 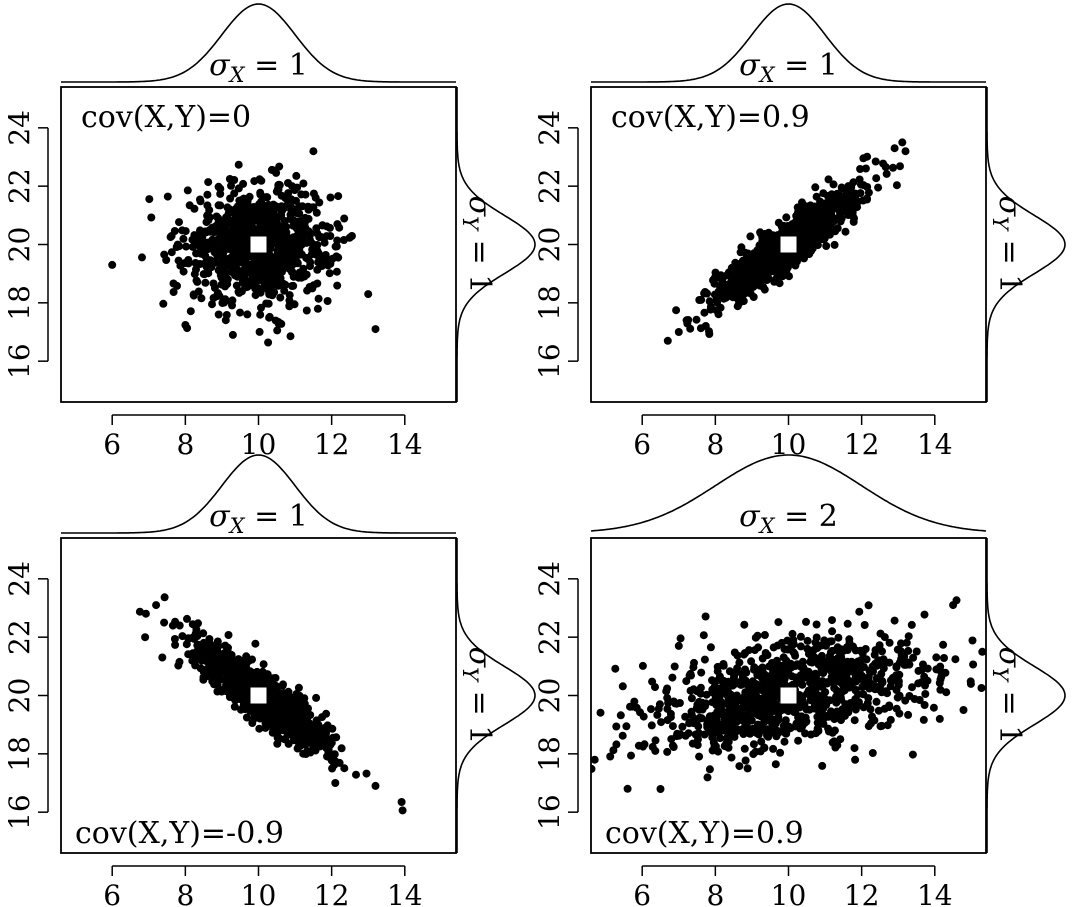 What do you see at coordinates (112, 893) in the screenshot?
I see `x-tick-label: 6` at bounding box center [112, 893].